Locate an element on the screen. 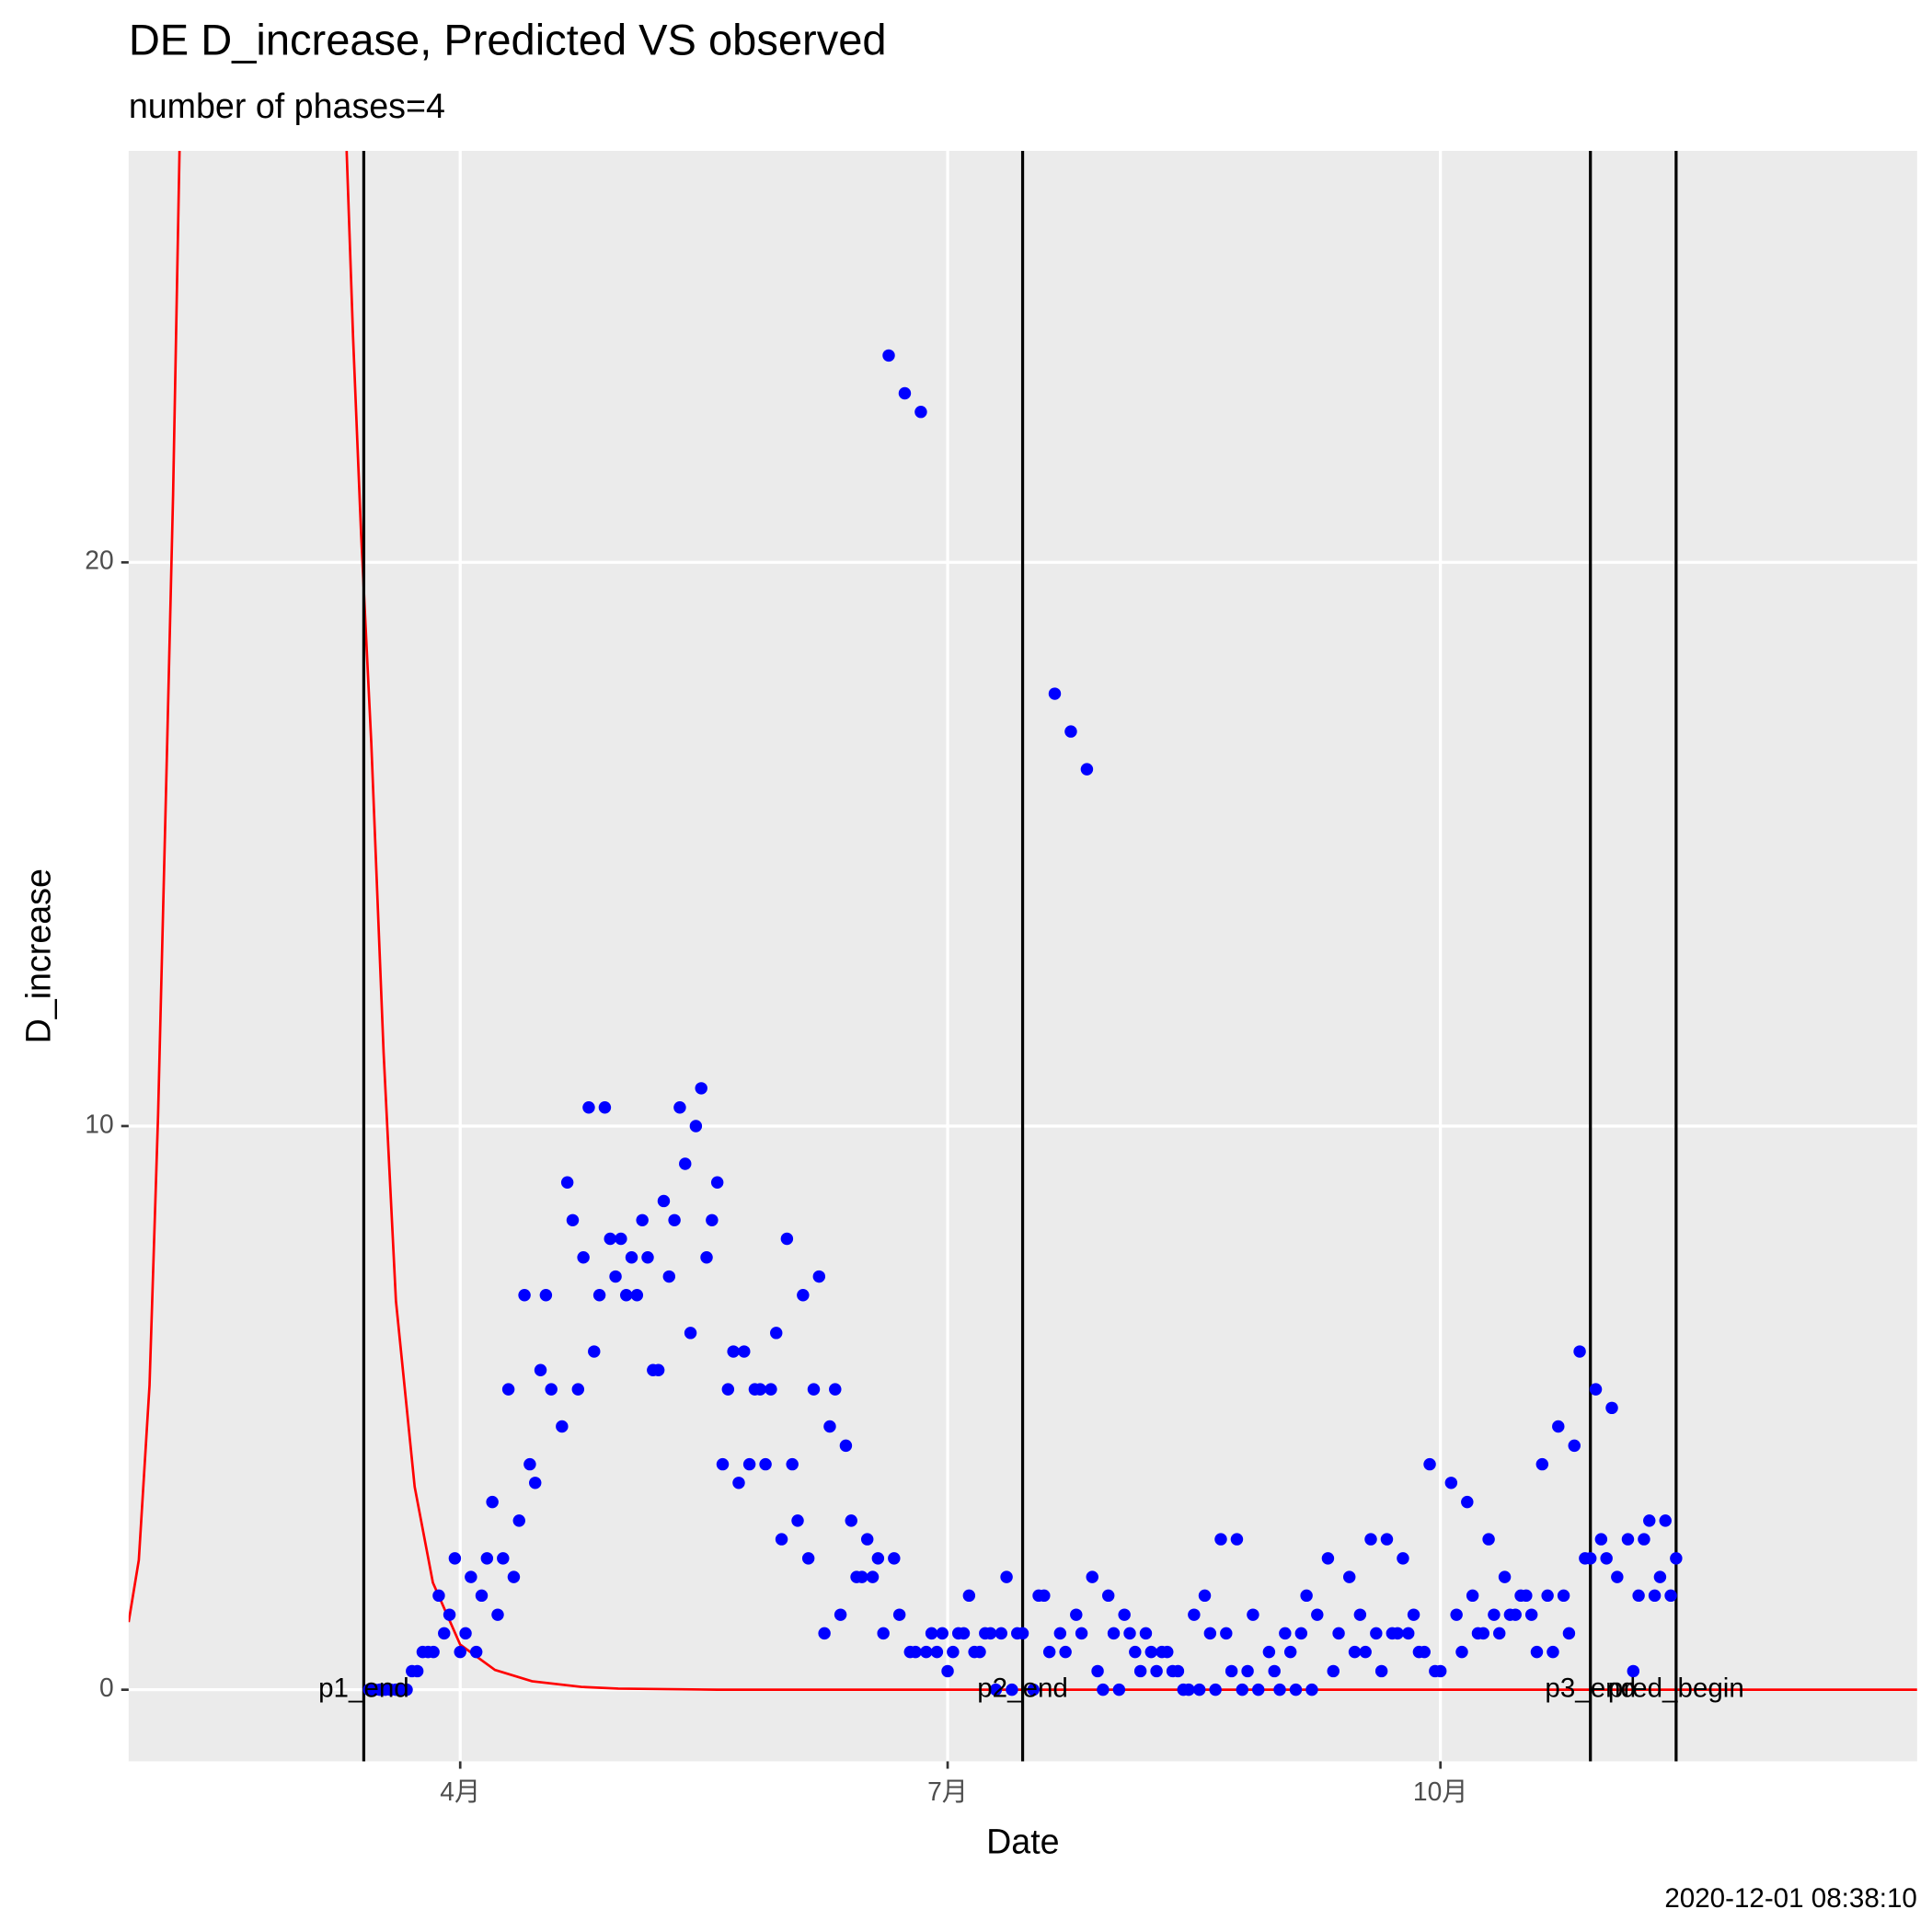  y-tick-label: 20 is located at coordinates (99, 560).